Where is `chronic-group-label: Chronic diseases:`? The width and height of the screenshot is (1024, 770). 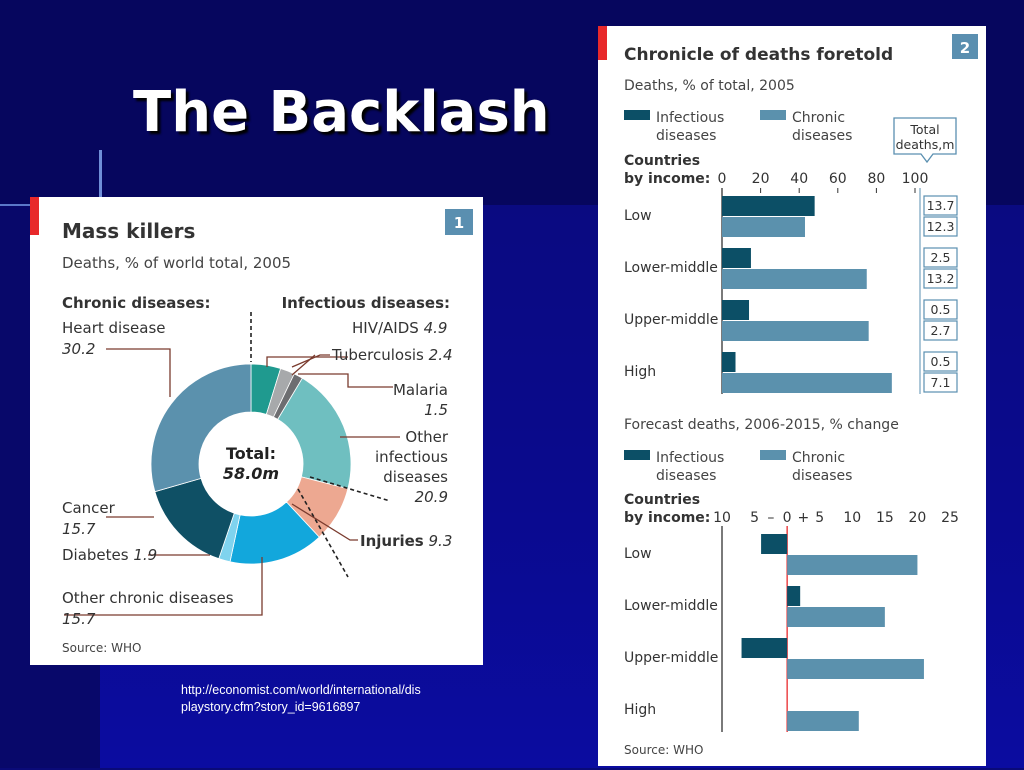
chronic-group-label: Chronic diseases: is located at coordinates (136, 303).